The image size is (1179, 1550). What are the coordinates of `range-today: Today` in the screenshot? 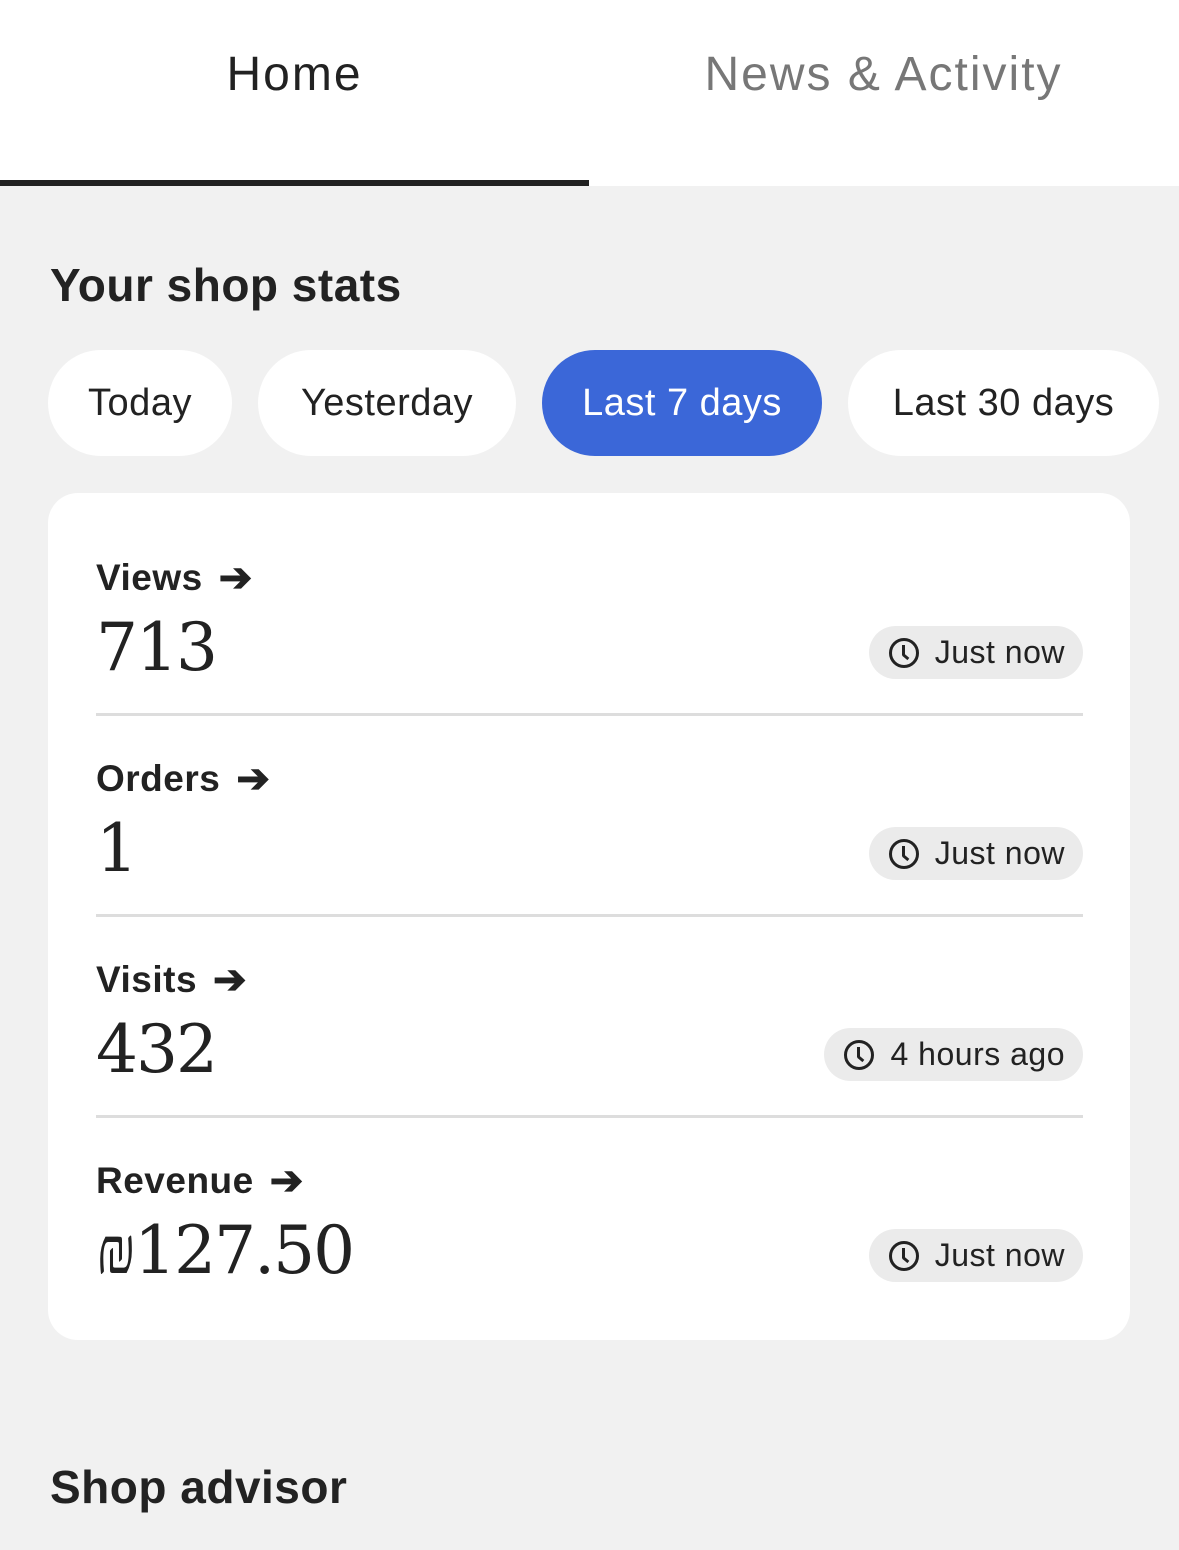 It's located at (140, 403).